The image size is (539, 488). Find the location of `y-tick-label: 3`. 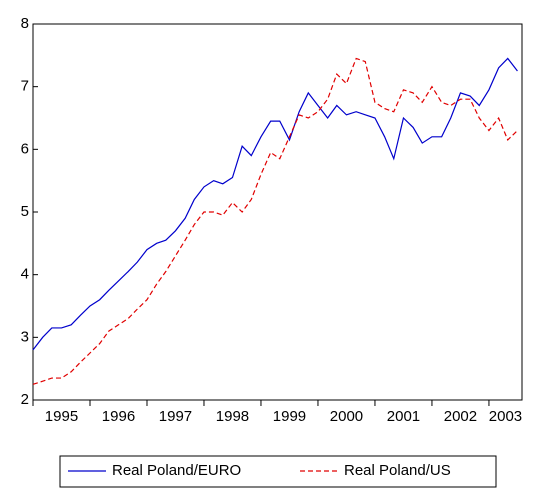

y-tick-label: 3 is located at coordinates (25, 336).